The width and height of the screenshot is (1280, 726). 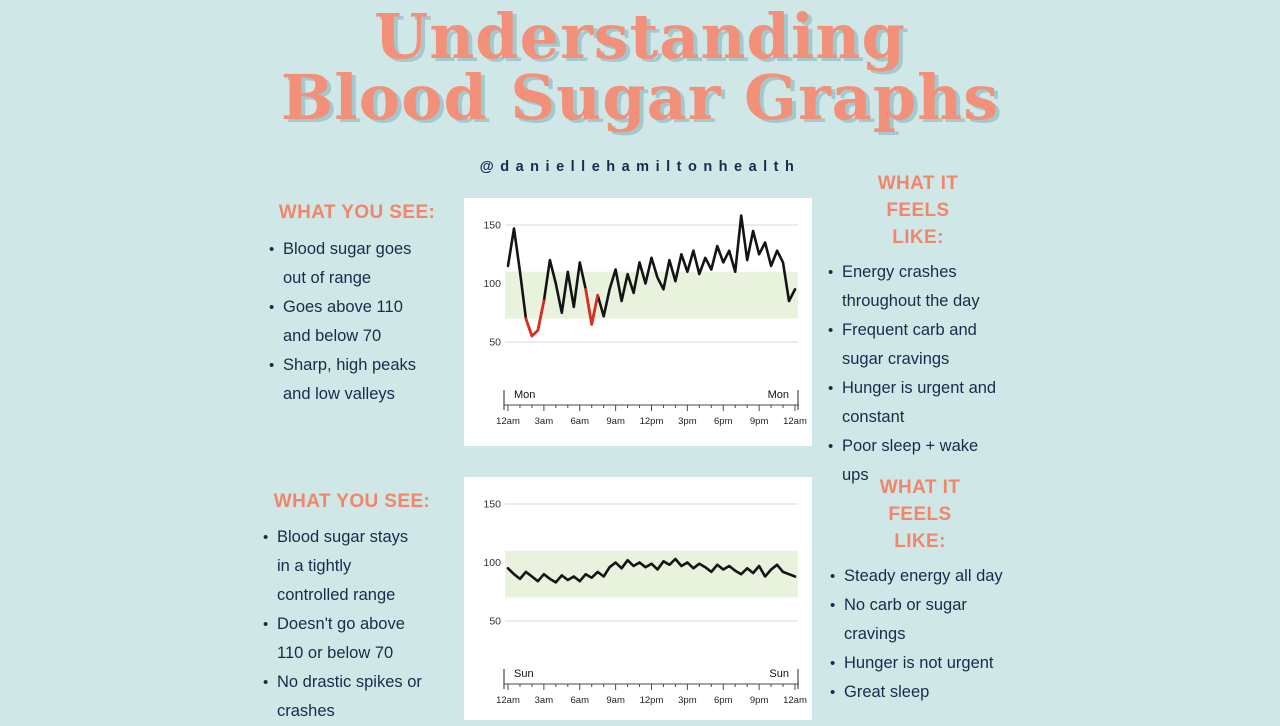 What do you see at coordinates (913, 345) in the screenshot?
I see `bullet-item: Frequent carb and sugar cravings` at bounding box center [913, 345].